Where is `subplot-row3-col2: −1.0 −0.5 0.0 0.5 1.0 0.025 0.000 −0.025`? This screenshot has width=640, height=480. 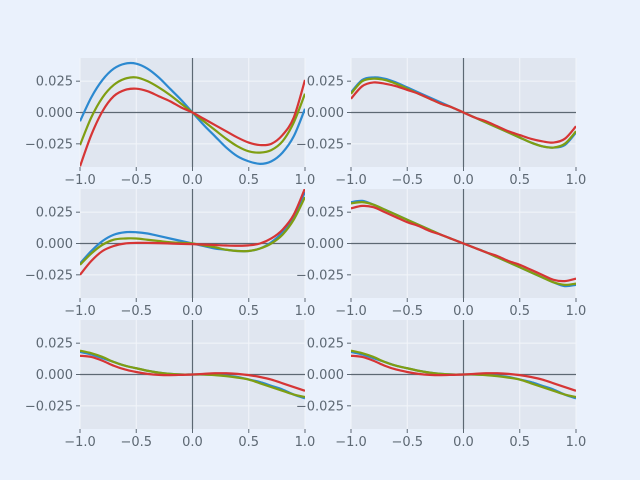
subplot-row3-col2: −1.0 −0.5 0.0 0.5 1.0 0.025 0.000 −0.025 is located at coordinates (441, 385).